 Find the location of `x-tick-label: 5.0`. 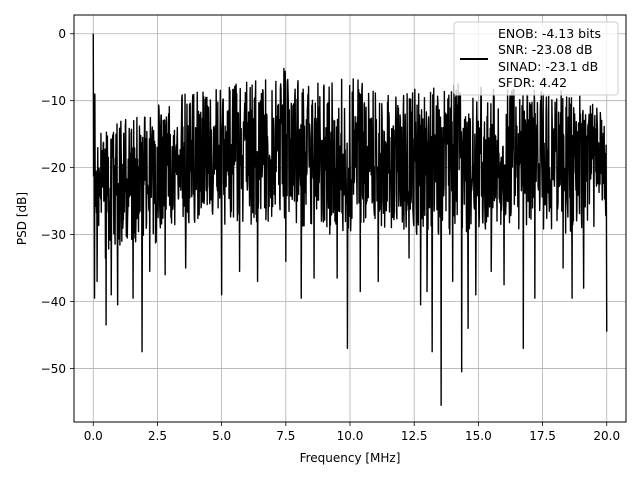

x-tick-label: 5.0 is located at coordinates (221, 436).